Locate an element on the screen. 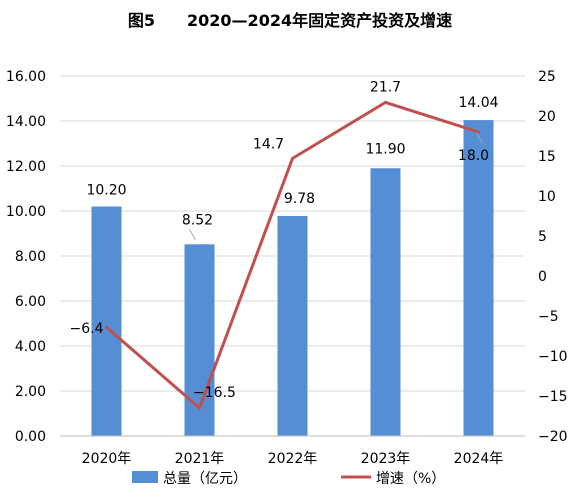 The image size is (581, 502). y-left-tick-label: 12.00 is located at coordinates (26, 167).